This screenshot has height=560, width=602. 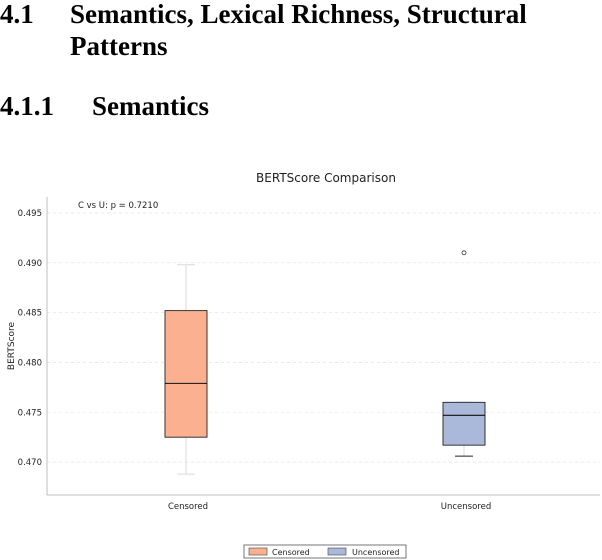 What do you see at coordinates (329, 507) in the screenshot?
I see `x-ticks: Censored Uncensored` at bounding box center [329, 507].